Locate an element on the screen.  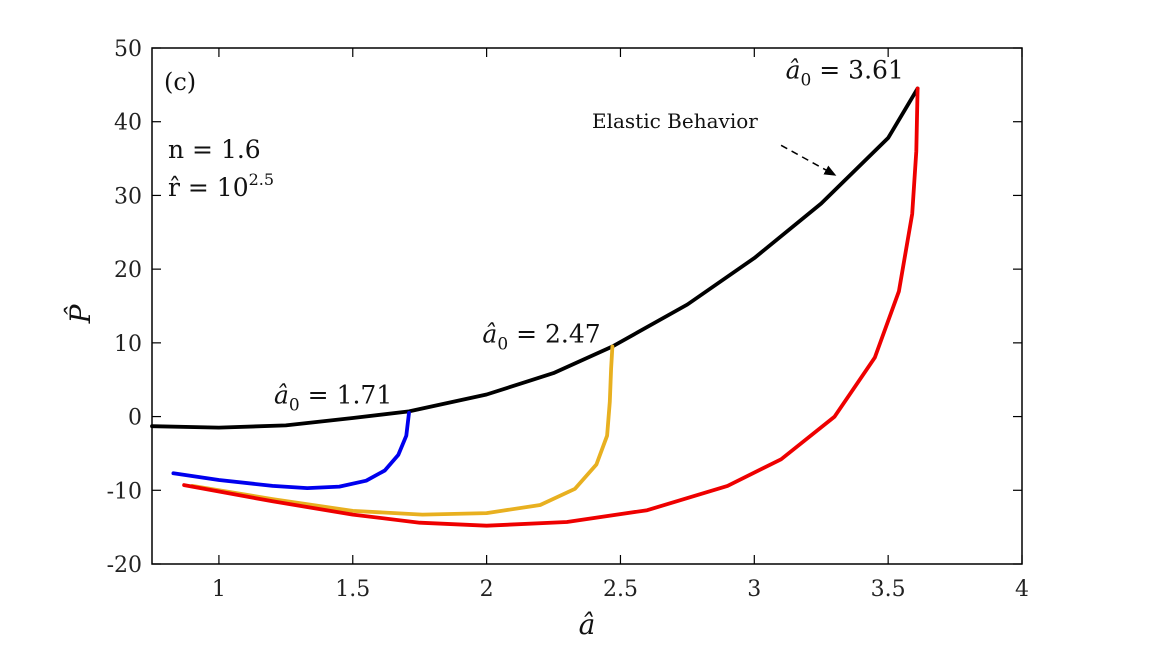
y-tick-label: 10 is located at coordinates (128, 344).